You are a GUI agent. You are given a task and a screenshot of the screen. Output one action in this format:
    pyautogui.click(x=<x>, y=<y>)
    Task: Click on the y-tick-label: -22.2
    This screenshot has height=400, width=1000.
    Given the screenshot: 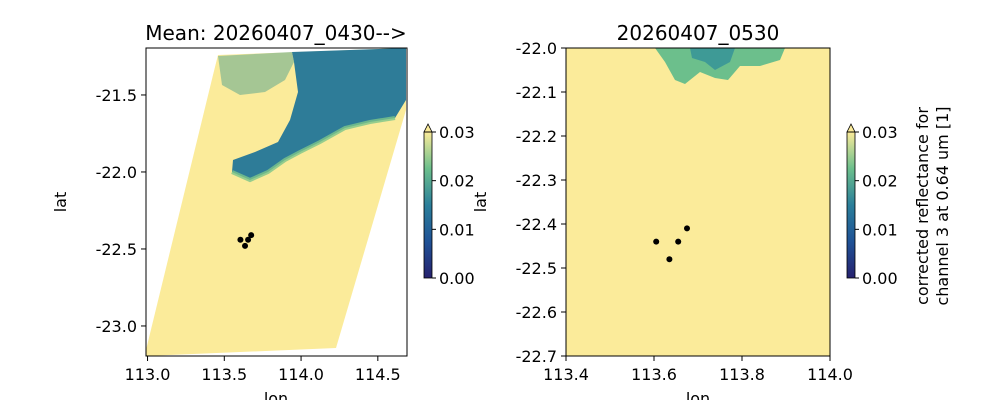 What is the action you would take?
    pyautogui.click(x=536, y=136)
    